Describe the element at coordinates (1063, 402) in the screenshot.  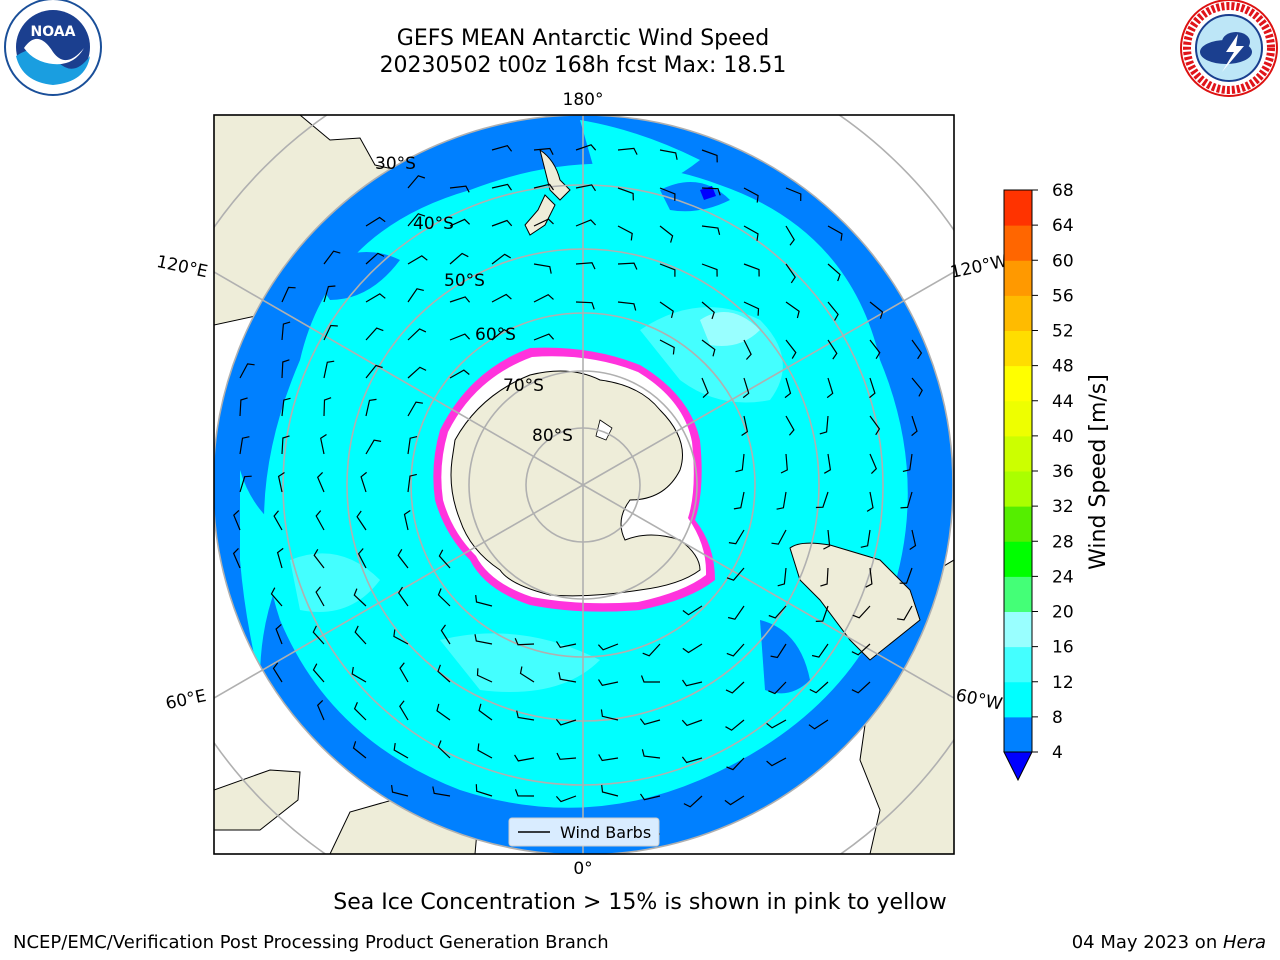
I see `colorbar-tick-label: 44` at that location.